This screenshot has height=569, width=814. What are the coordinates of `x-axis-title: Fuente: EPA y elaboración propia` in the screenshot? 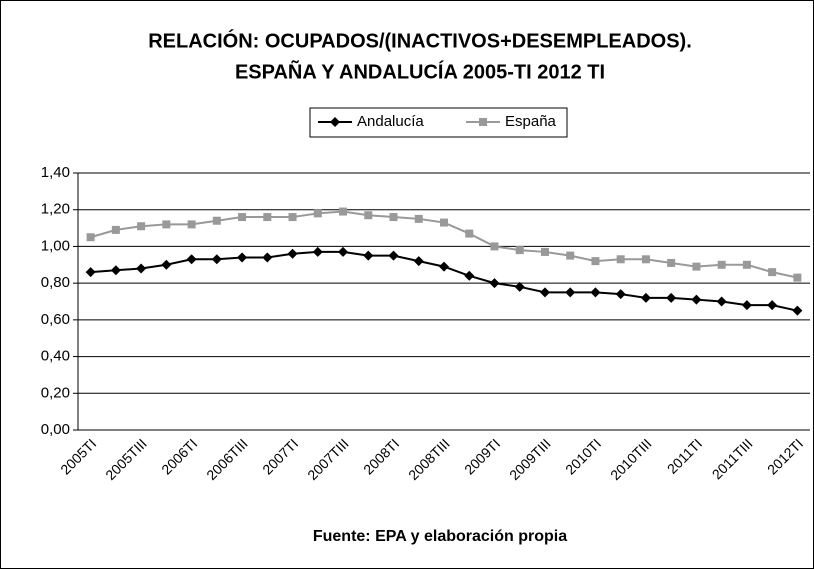 It's located at (440, 536).